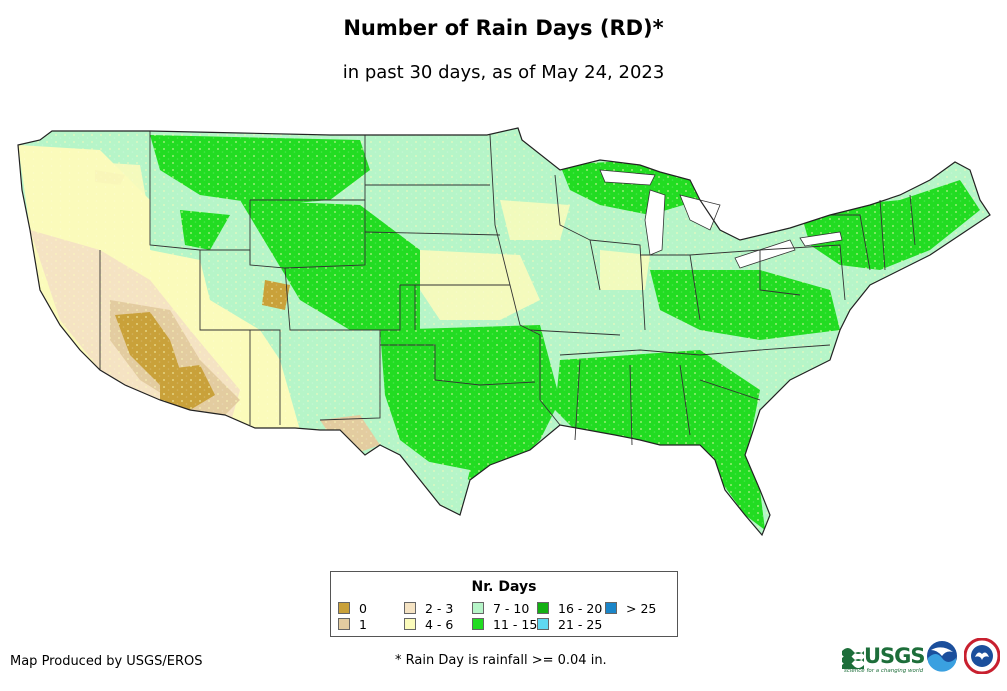 The image size is (1007, 691). I want to click on usgs-tagline: science for a changing world, so click(884, 671).